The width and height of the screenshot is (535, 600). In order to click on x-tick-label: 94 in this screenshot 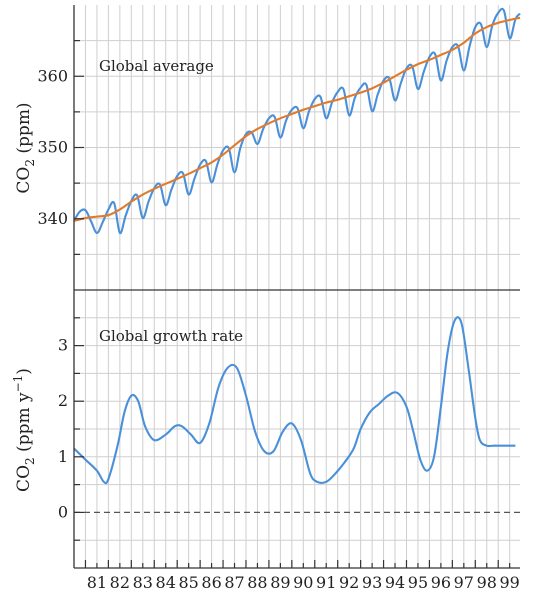, I will do `click(395, 582)`.